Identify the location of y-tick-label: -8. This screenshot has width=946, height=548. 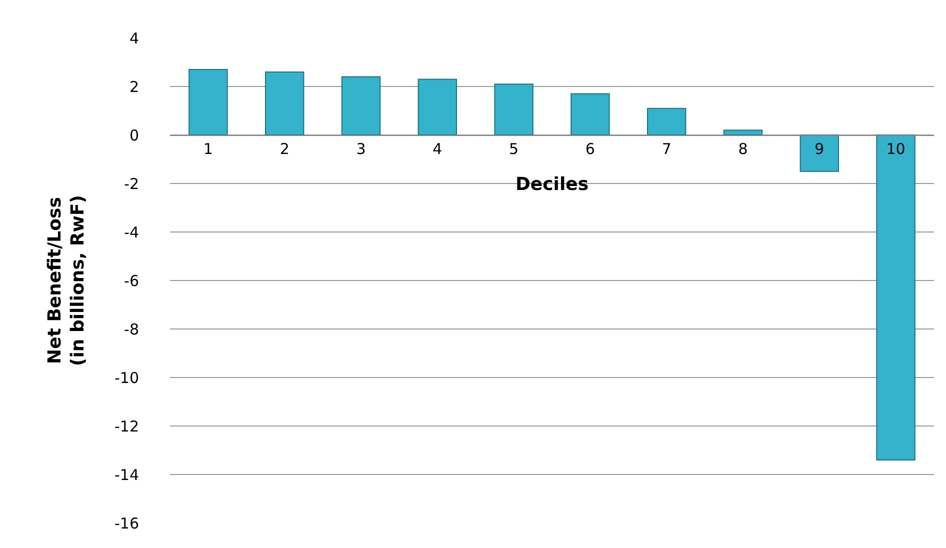
(131, 329).